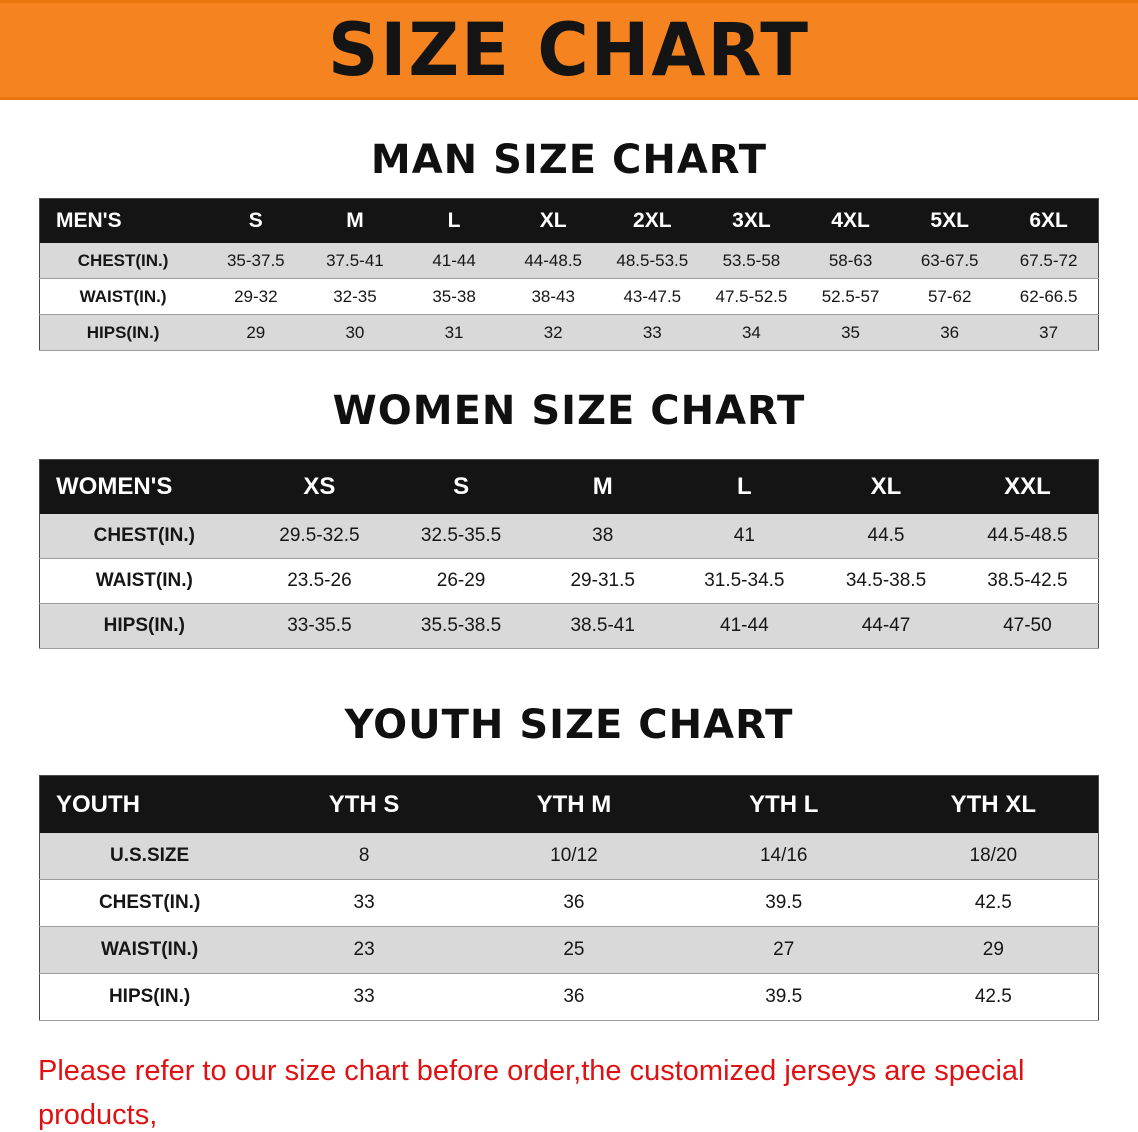  What do you see at coordinates (751, 296) in the screenshot?
I see `data-cell: 47.5-52.5` at bounding box center [751, 296].